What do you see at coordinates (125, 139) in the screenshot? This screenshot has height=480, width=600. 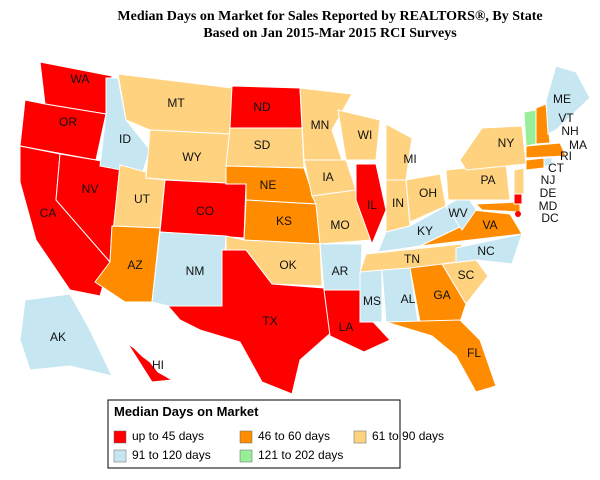 I see `state-label: ID` at bounding box center [125, 139].